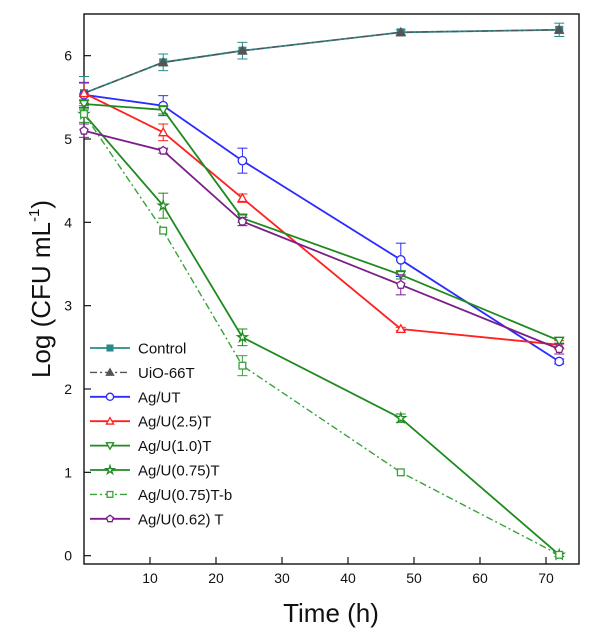  What do you see at coordinates (68, 389) in the screenshot?
I see `y-tick-label: 2` at bounding box center [68, 389].